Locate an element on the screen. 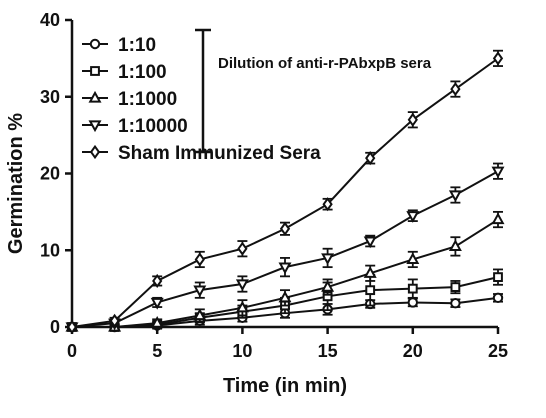 This screenshot has height=418, width=546. x-tick-label: 10 is located at coordinates (242, 351).